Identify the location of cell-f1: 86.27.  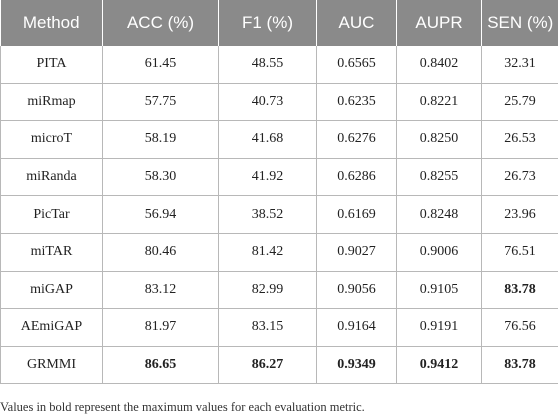
(267, 365).